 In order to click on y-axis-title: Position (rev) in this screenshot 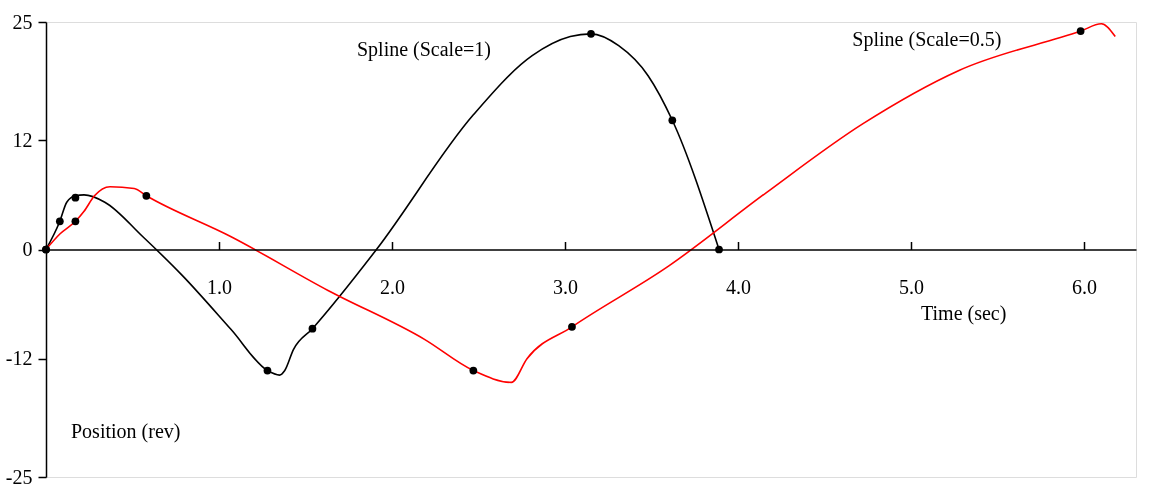, I will do `click(126, 431)`.